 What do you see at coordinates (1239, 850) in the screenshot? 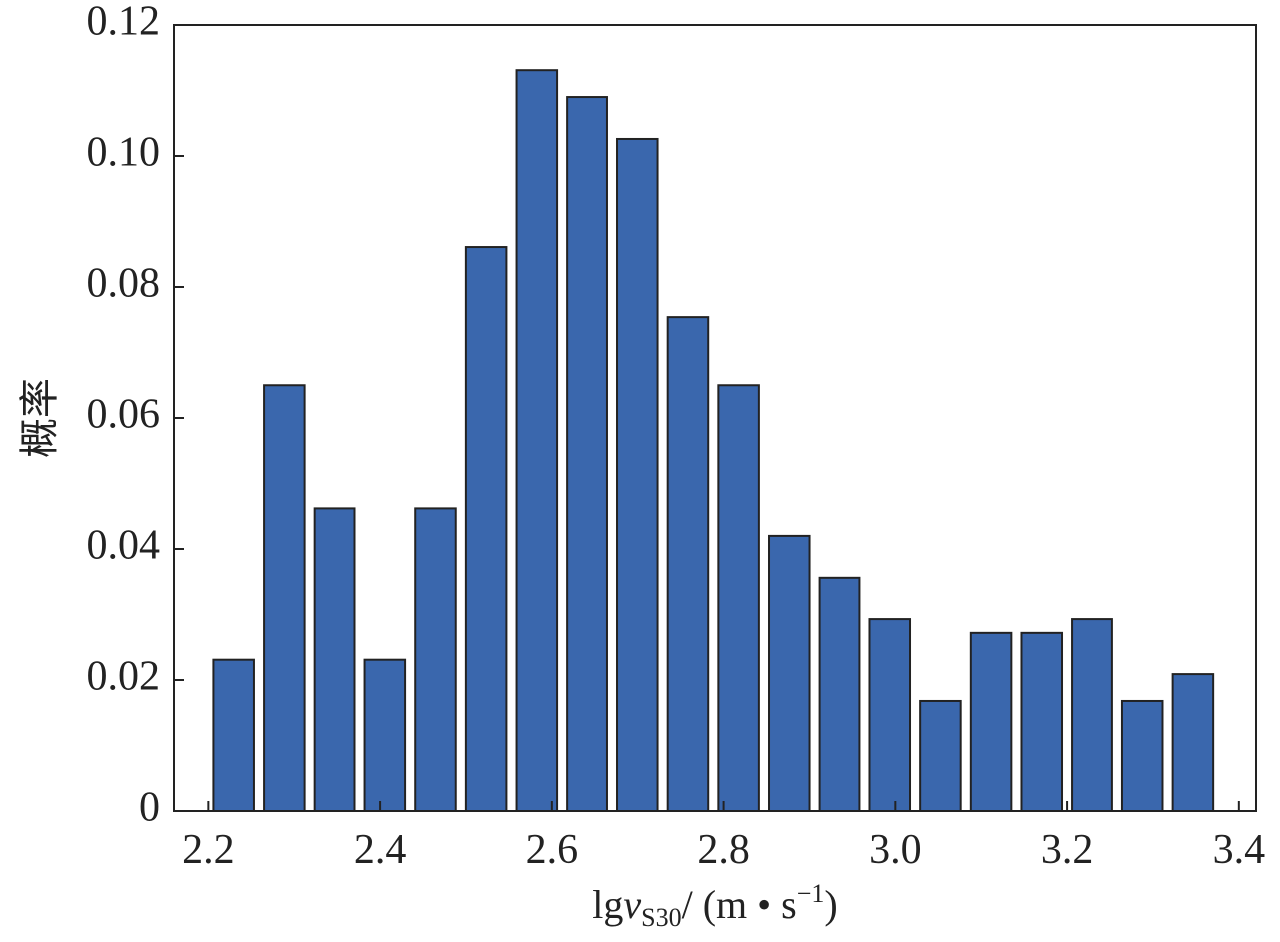
I see `x-tick-label: 3.4` at bounding box center [1239, 850].